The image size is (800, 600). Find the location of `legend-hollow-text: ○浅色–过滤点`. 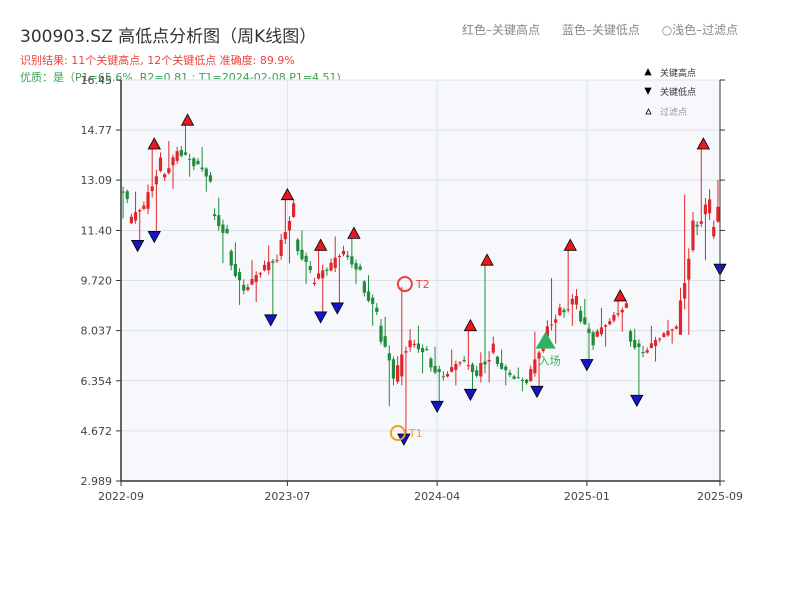

legend-hollow-text: ○浅色–过滤点 is located at coordinates (700, 30).